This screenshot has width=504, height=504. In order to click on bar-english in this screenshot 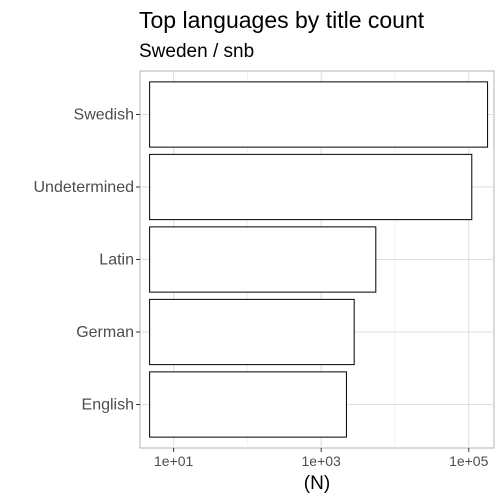, I will do `click(248, 404)`.